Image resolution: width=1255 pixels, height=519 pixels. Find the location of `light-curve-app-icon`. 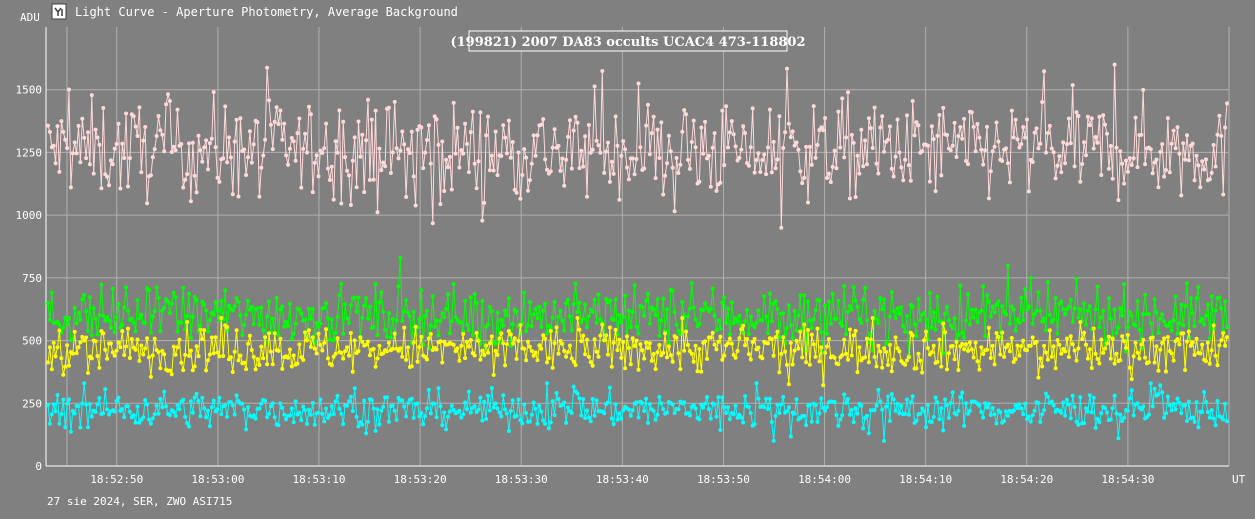

light-curve-app-icon is located at coordinates (59, 11).